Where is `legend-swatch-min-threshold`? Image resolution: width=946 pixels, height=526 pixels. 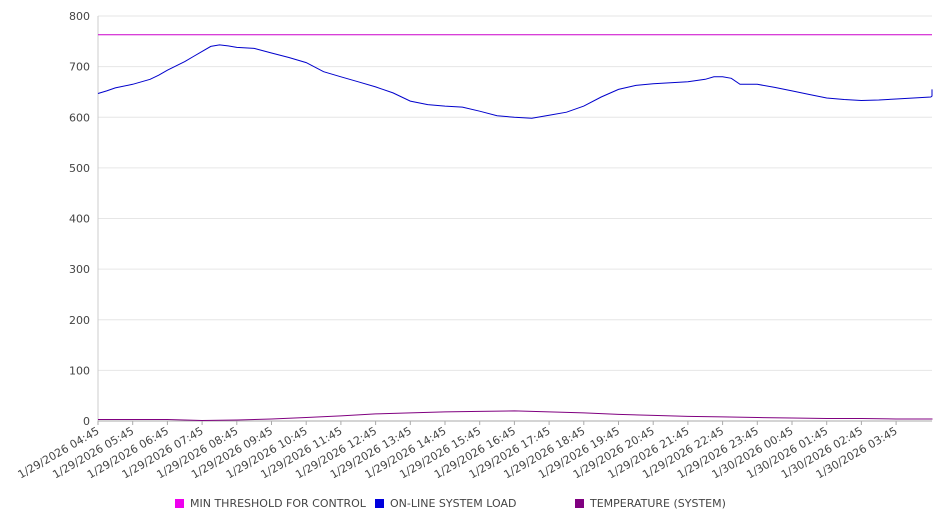
legend-swatch-min-threshold is located at coordinates (179, 503).